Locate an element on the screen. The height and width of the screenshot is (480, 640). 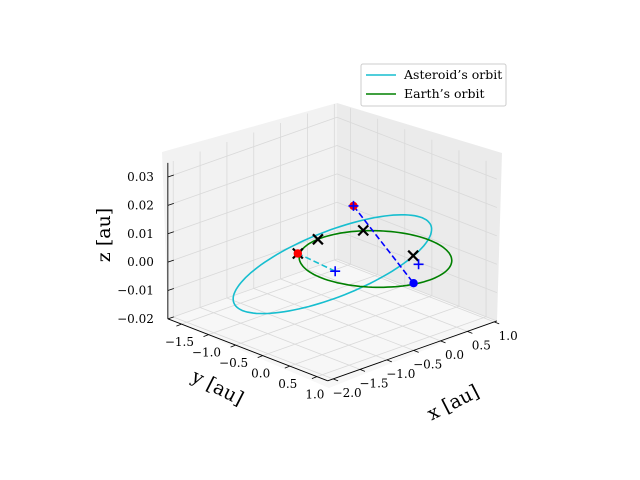
back-right-pane is located at coordinates (419, 212).